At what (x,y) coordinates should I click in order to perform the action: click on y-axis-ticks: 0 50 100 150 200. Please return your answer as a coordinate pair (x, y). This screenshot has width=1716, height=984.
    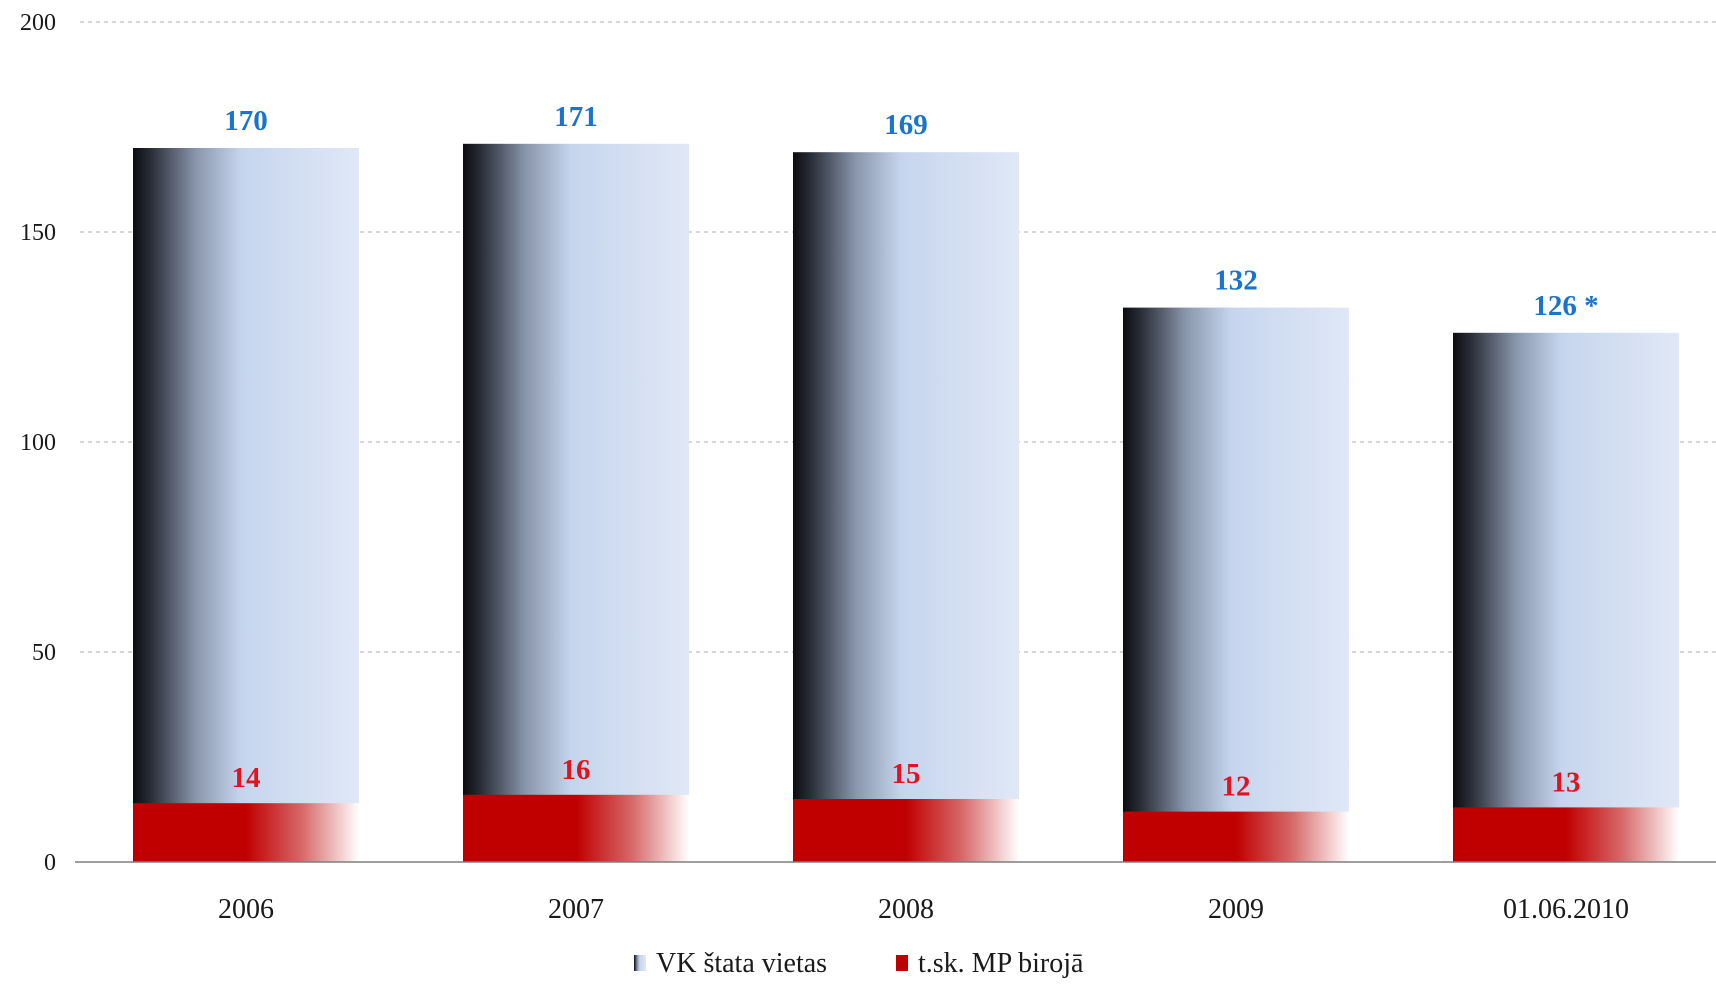
    Looking at the image, I should click on (38, 443).